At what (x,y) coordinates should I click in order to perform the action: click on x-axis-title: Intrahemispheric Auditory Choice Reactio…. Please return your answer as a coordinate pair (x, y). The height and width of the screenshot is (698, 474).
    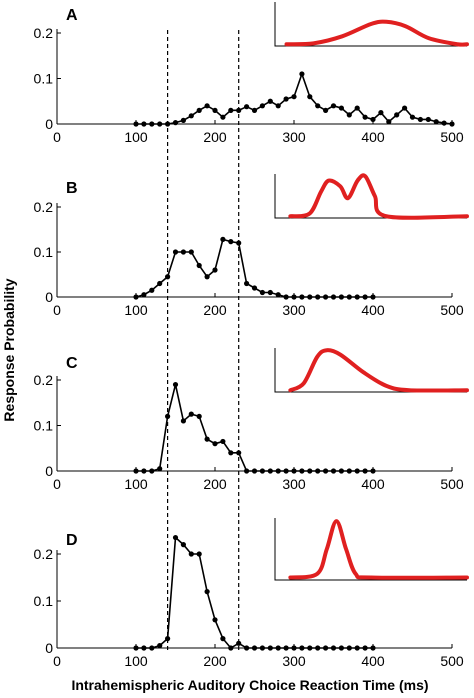
    Looking at the image, I should click on (249, 685).